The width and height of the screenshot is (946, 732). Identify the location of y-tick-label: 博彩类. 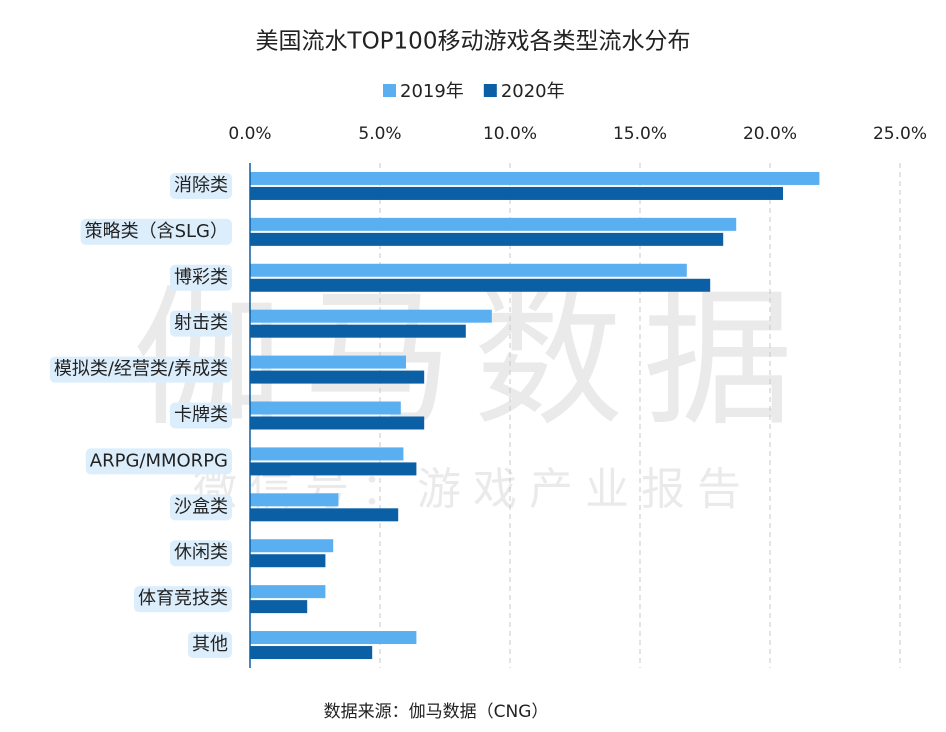
(201, 277).